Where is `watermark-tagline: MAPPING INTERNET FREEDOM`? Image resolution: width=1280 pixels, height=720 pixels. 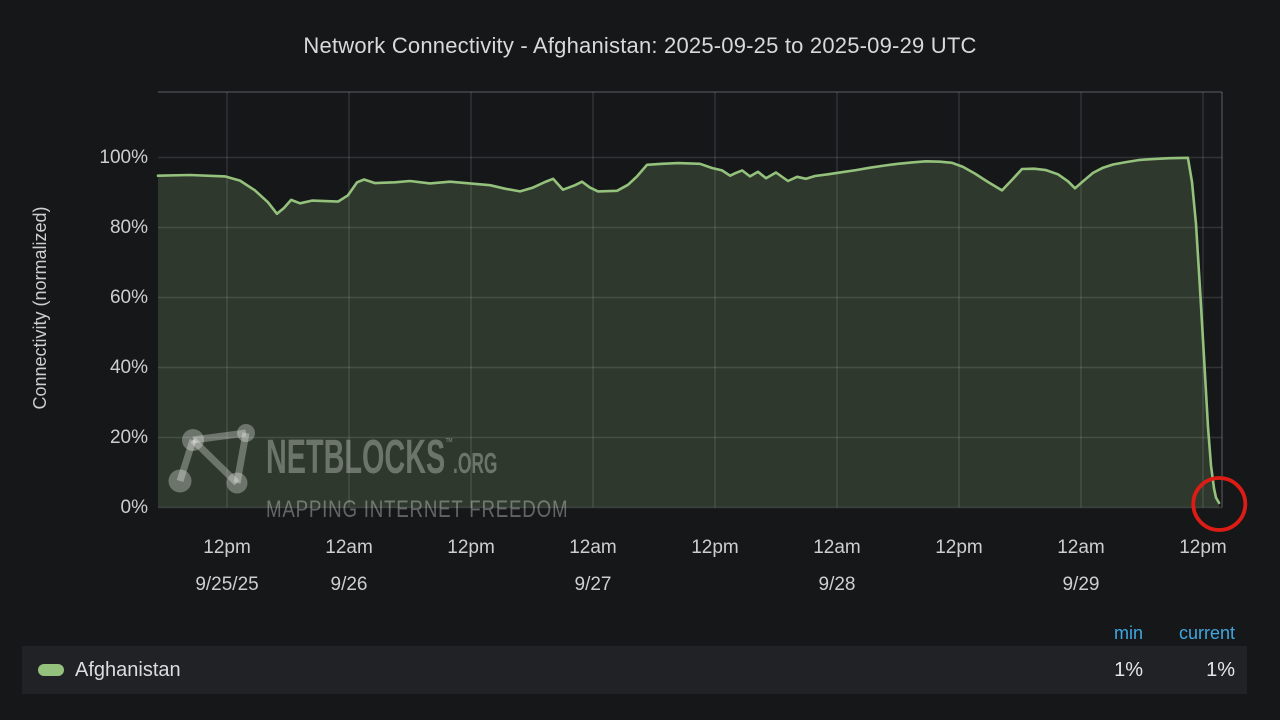 watermark-tagline: MAPPING INTERNET FREEDOM is located at coordinates (417, 509).